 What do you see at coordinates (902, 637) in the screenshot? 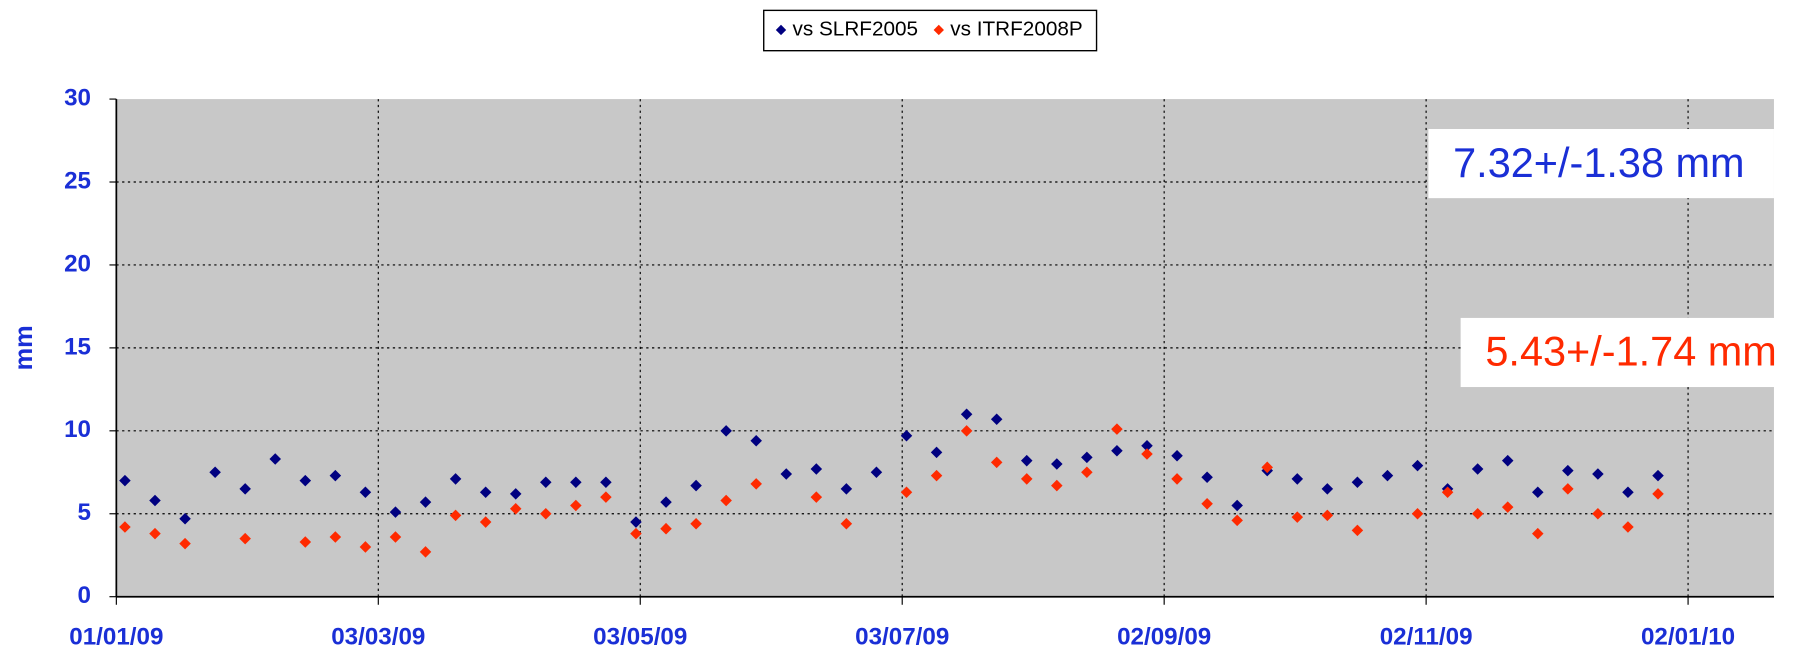
I see `x-tick-label: 03/07/09` at bounding box center [902, 637].